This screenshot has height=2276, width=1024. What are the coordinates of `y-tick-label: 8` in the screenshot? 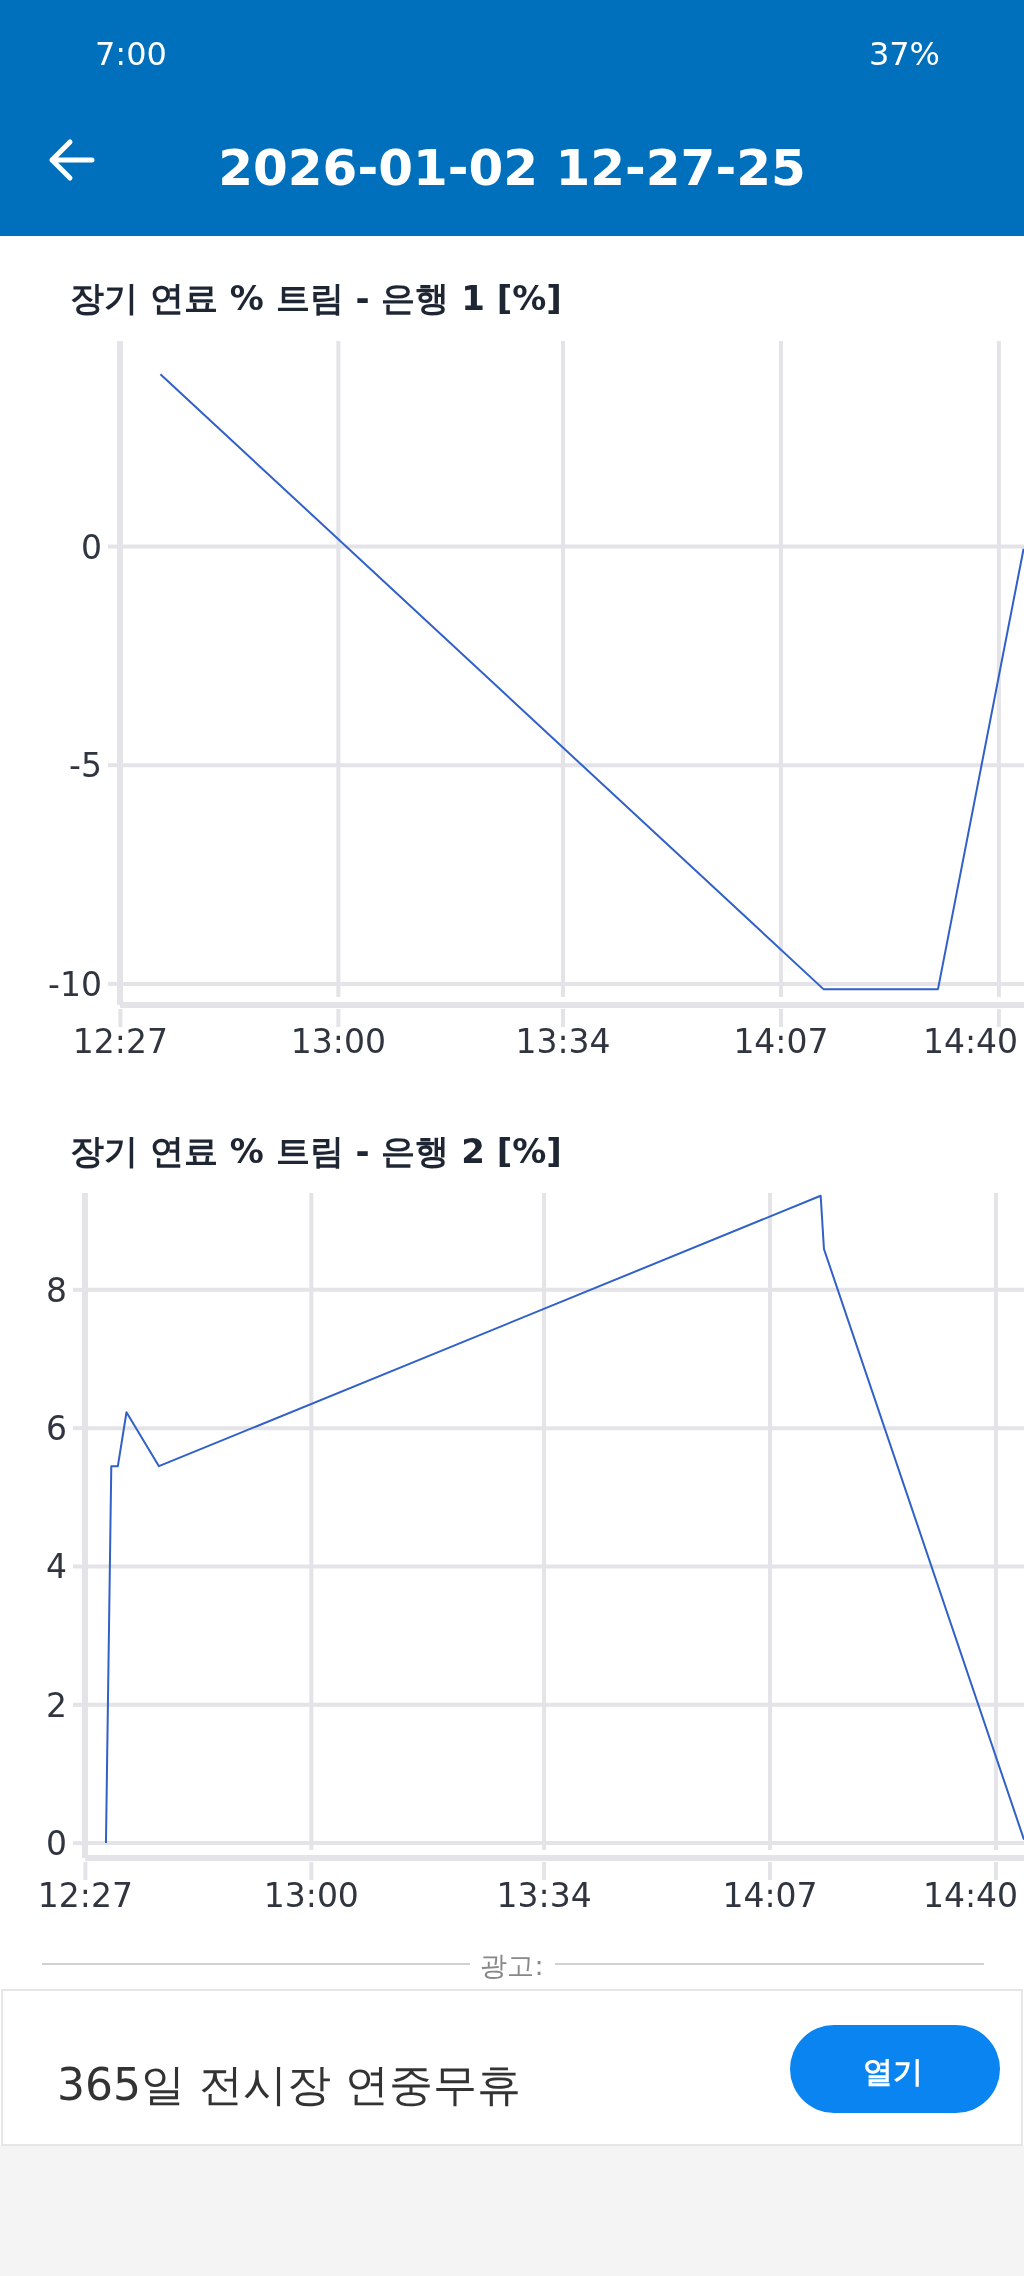 It's located at (56, 1290).